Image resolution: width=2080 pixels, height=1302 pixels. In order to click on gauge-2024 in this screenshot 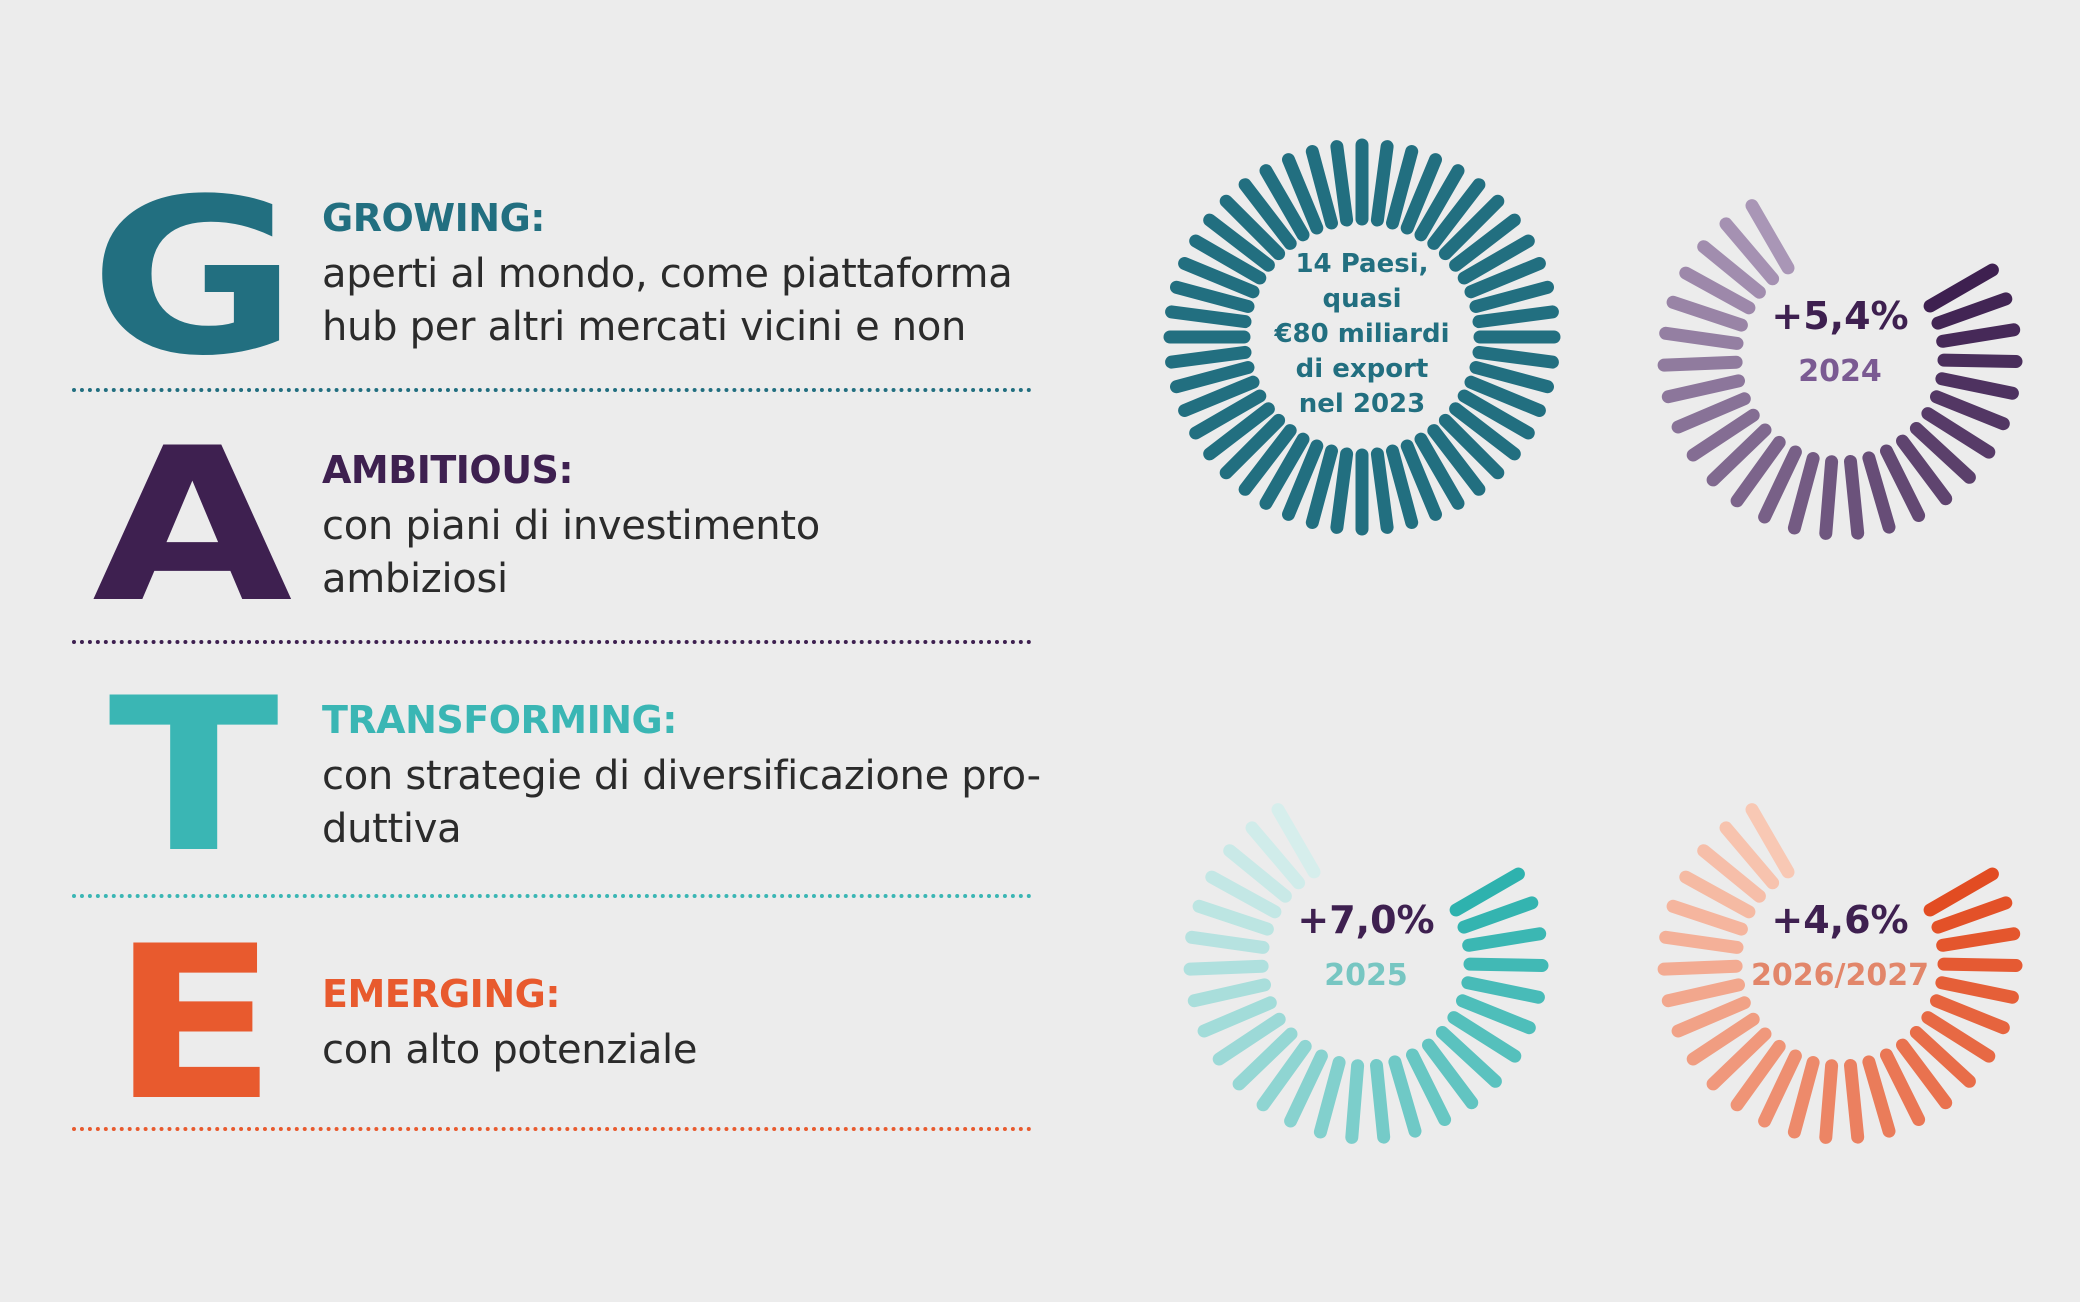, I will do `click(1840, 369)`.